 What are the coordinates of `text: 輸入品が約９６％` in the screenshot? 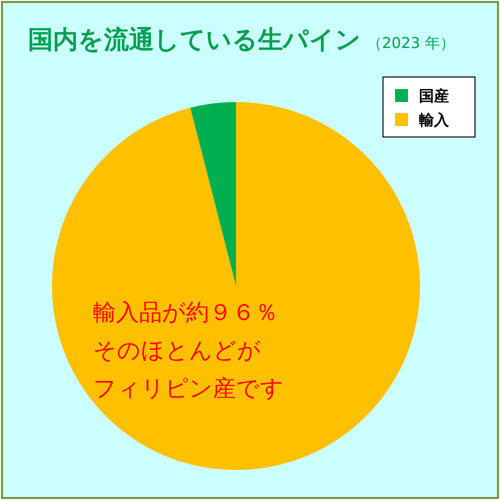 It's located at (185, 313).